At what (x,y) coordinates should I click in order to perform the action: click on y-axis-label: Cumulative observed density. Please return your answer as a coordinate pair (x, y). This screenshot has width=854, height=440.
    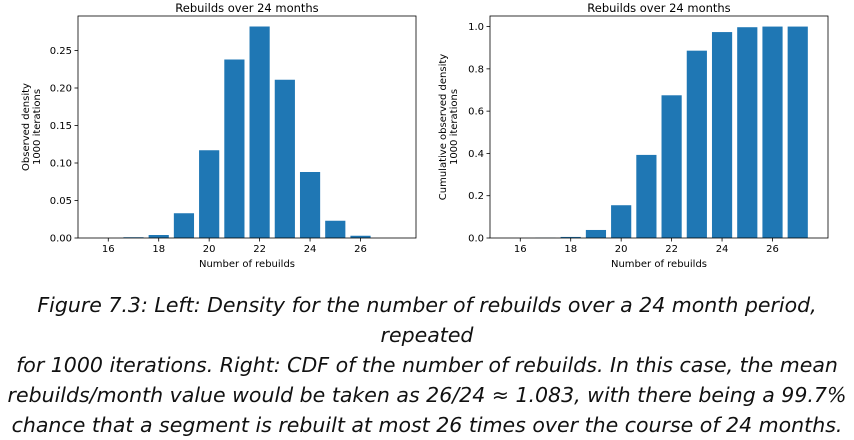
    Looking at the image, I should click on (443, 127).